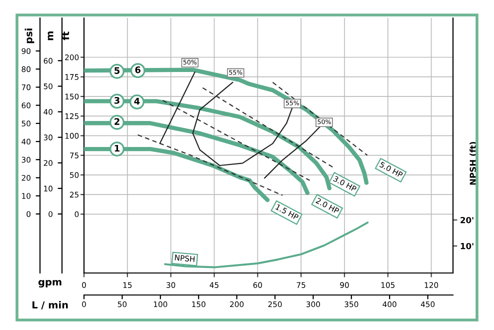 The image size is (494, 330). What do you see at coordinates (50, 284) in the screenshot?
I see `x-axis-title: gpm` at bounding box center [50, 284].